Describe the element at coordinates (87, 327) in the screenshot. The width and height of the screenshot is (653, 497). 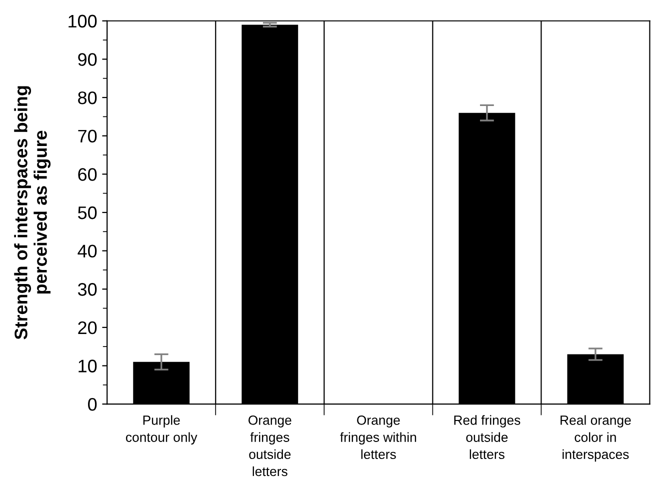
I see `y-tick-label: 20` at that location.